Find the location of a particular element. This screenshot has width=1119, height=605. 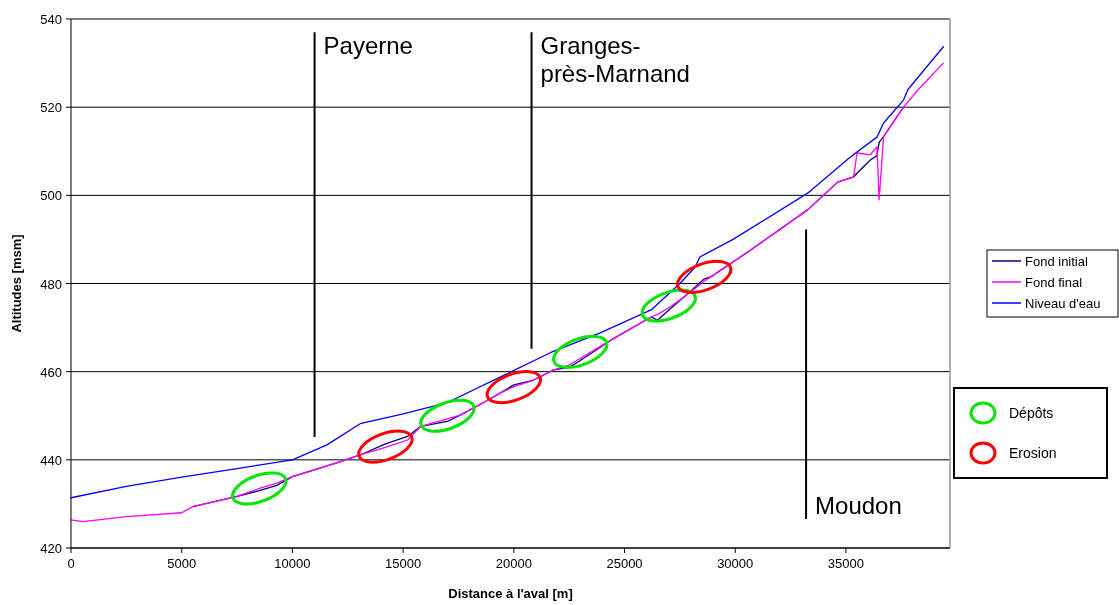

ref-line-label: Moudon is located at coordinates (858, 505).